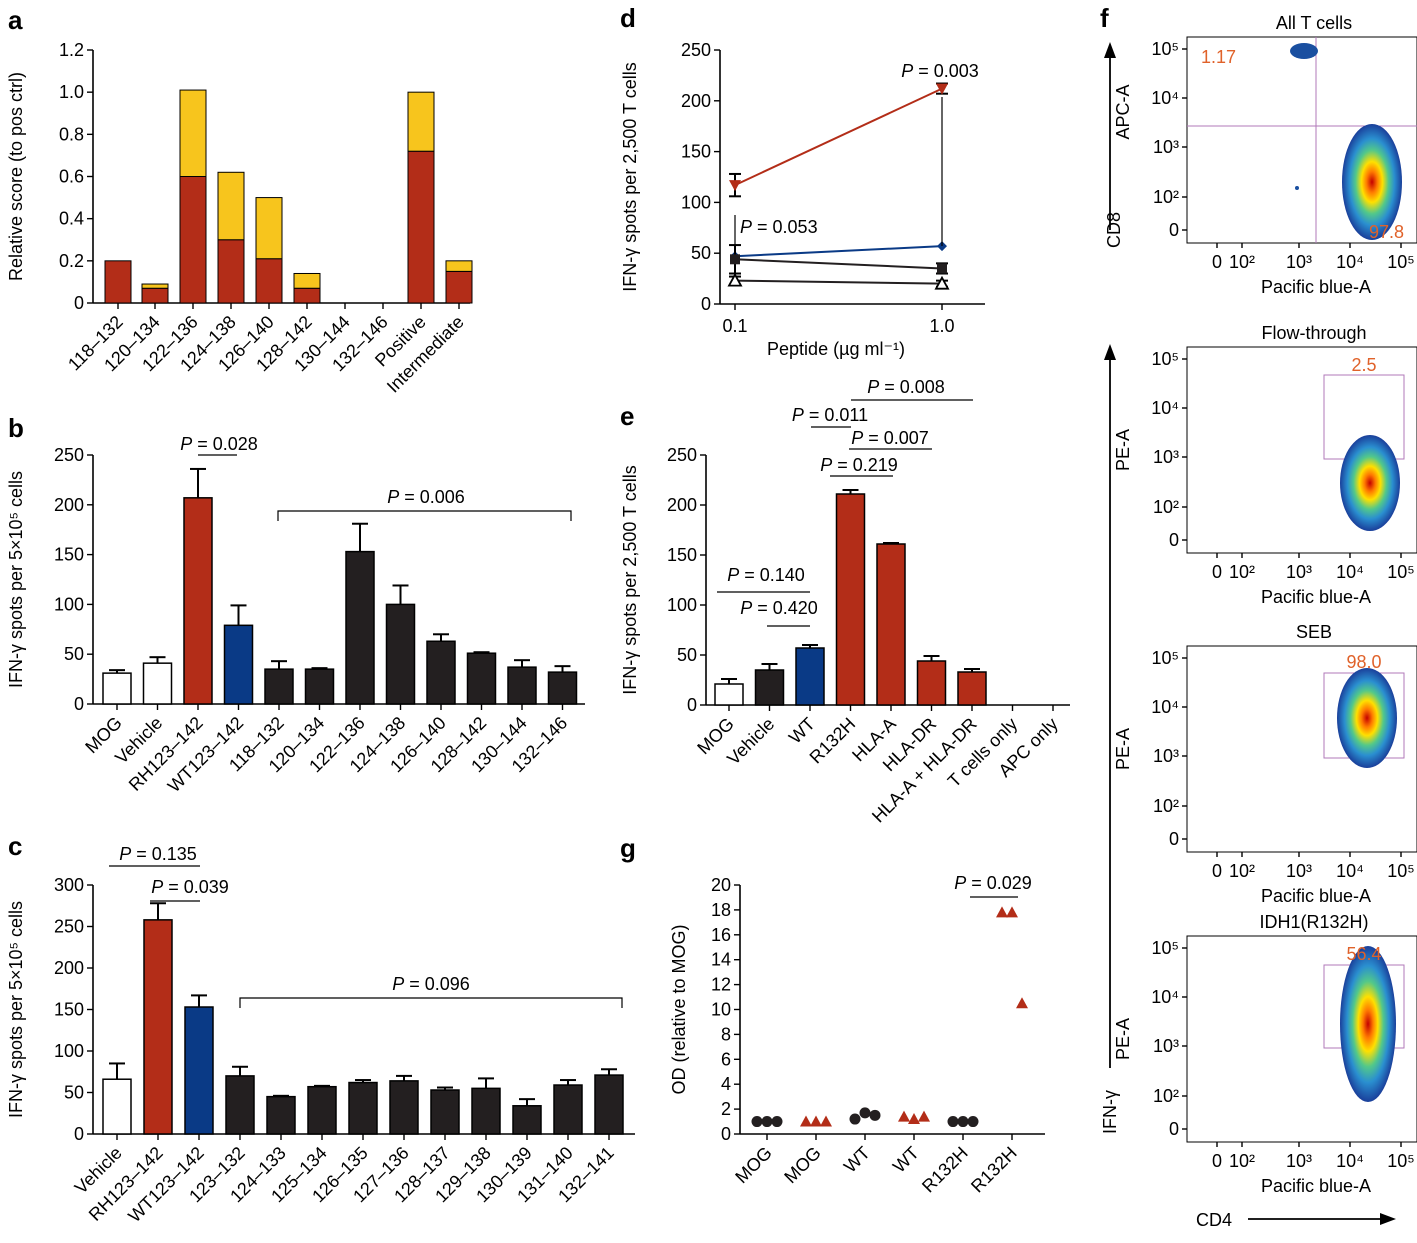  Describe the element at coordinates (838, 137) in the screenshot. I see `series-line-R132H` at that location.